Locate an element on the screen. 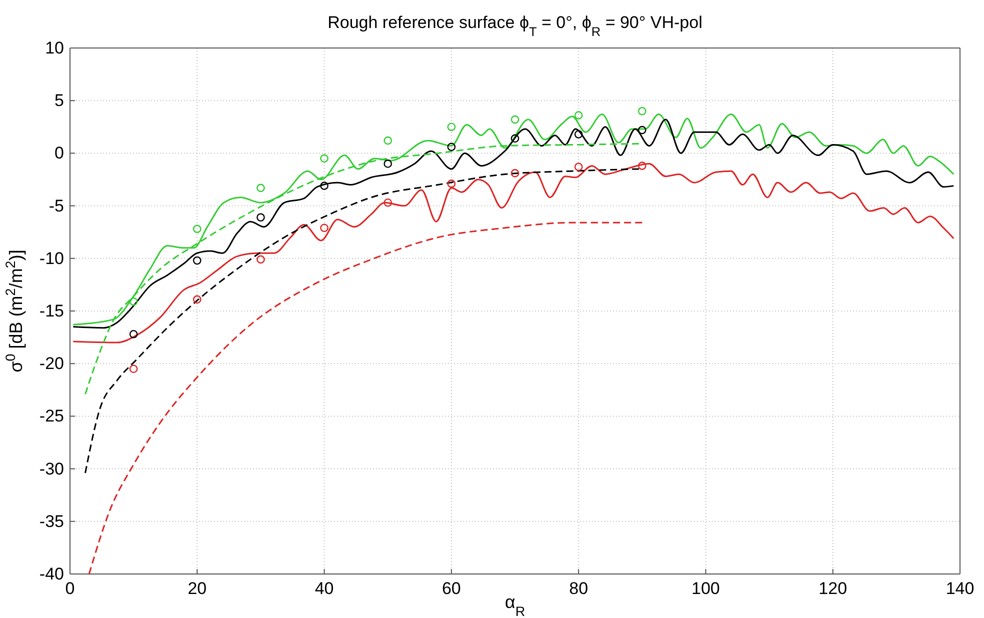  y-tick-label: -5 is located at coordinates (56, 206).